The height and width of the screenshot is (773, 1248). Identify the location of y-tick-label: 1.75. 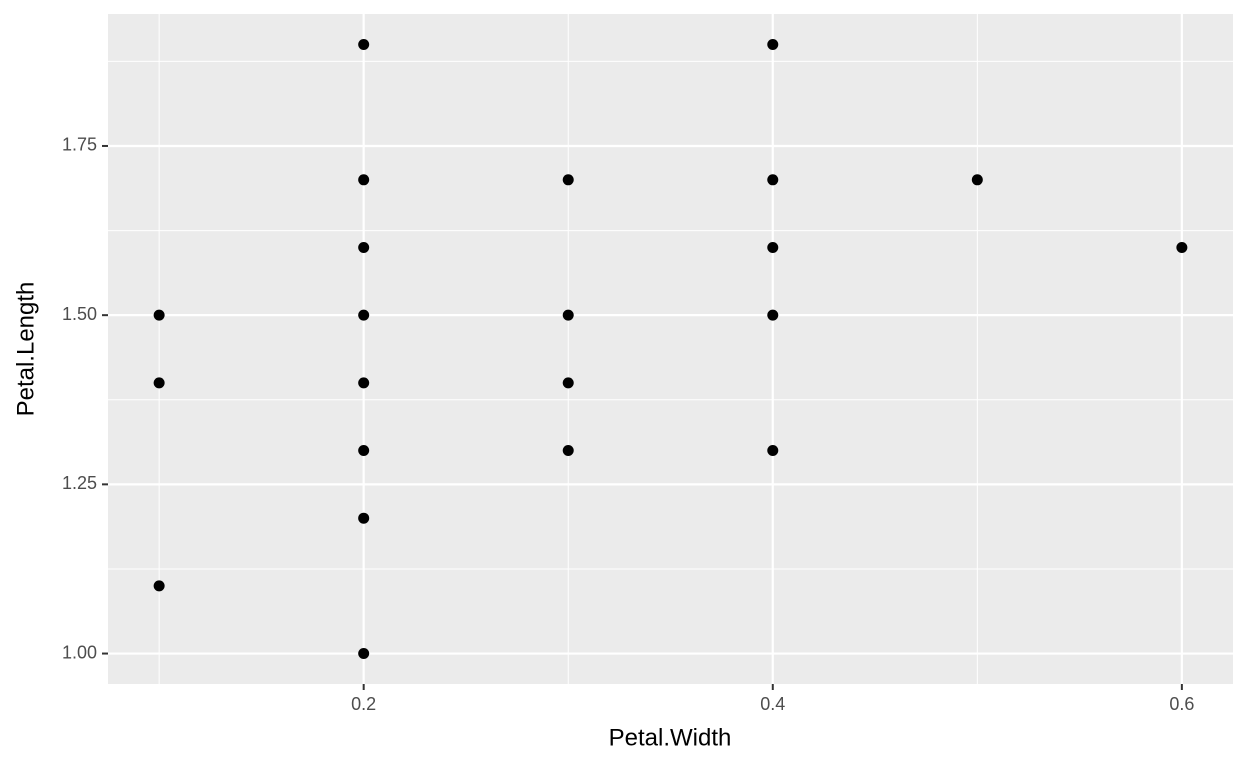
(79, 145).